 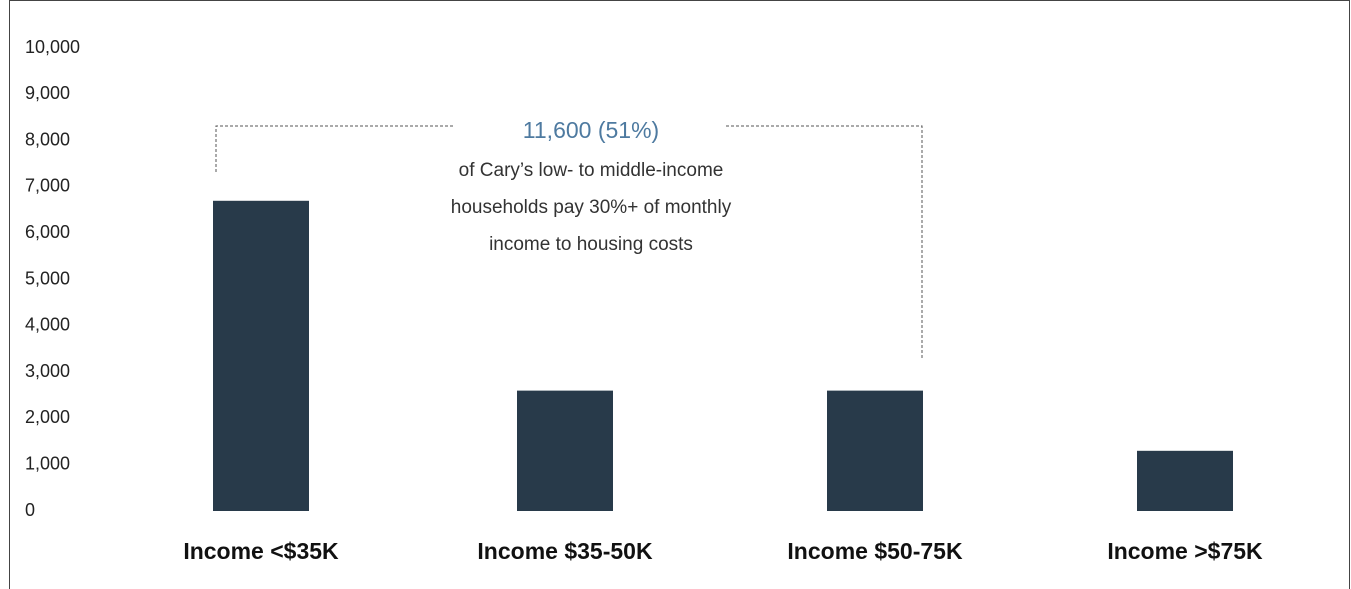 I want to click on y-tick-label: 6,000, so click(x=47, y=232).